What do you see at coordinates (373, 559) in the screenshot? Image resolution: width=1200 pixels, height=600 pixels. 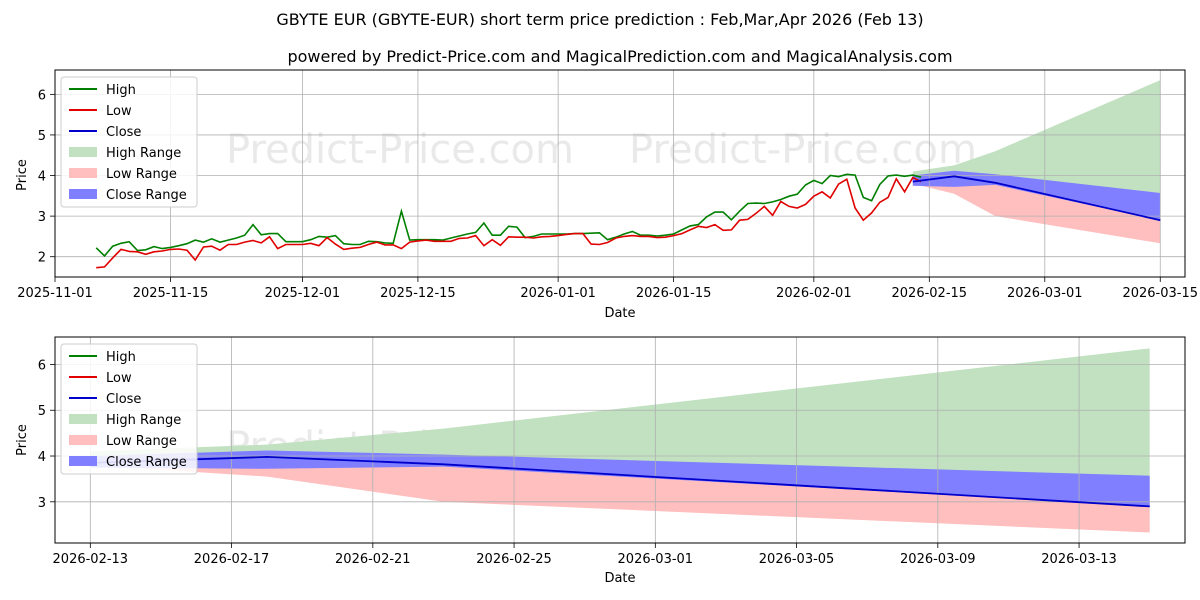 I see `x-tick-label: 2026-02-21` at bounding box center [373, 559].